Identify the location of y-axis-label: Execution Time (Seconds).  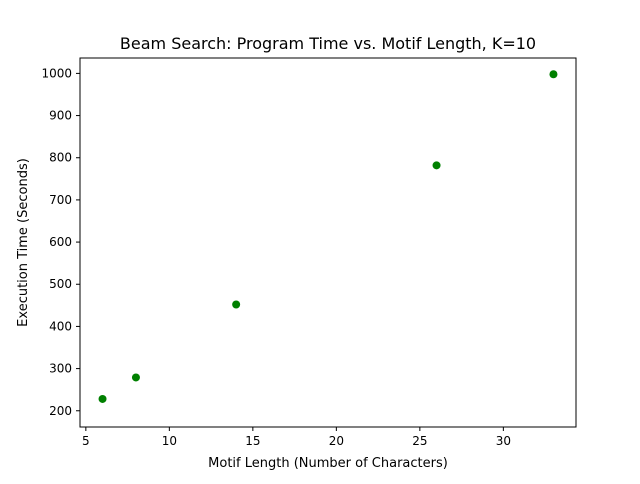
(23, 242).